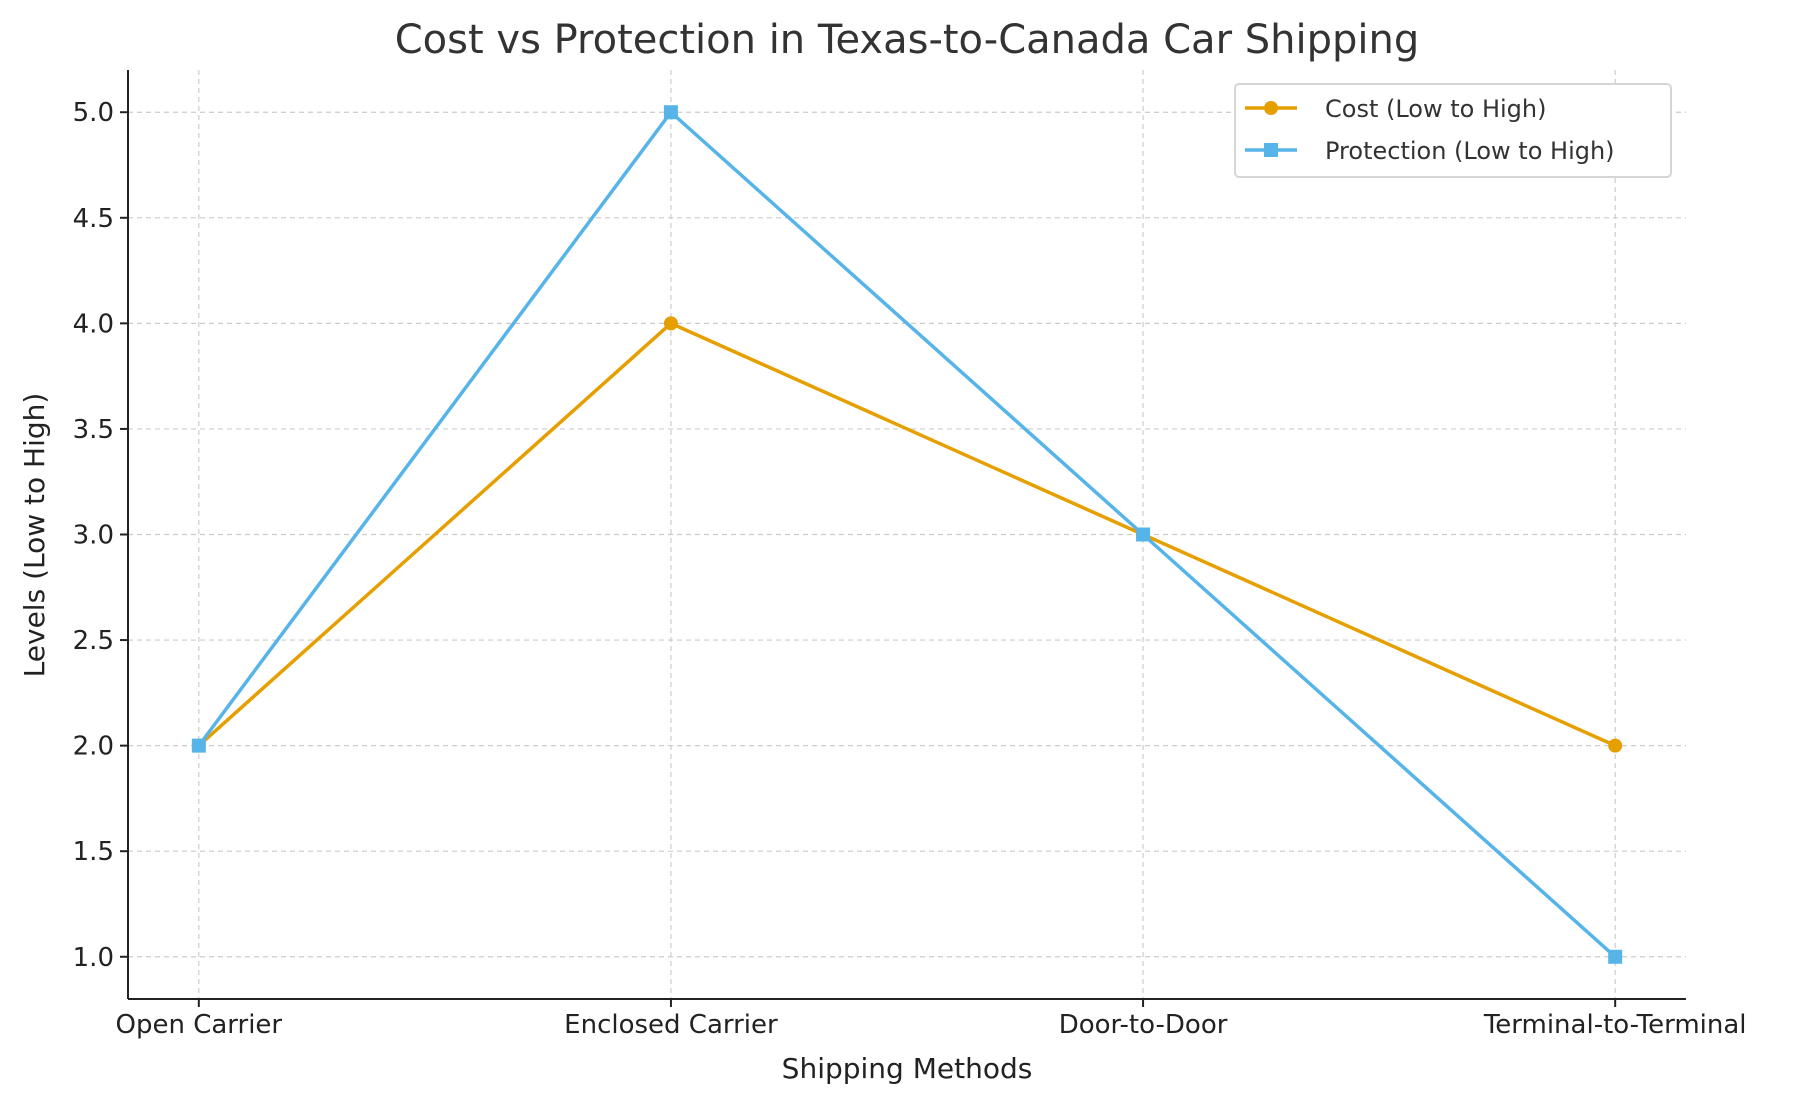 Image resolution: width=1795 pixels, height=1101 pixels. I want to click on legend-cost-label: Cost (Low to High), so click(1435, 109).